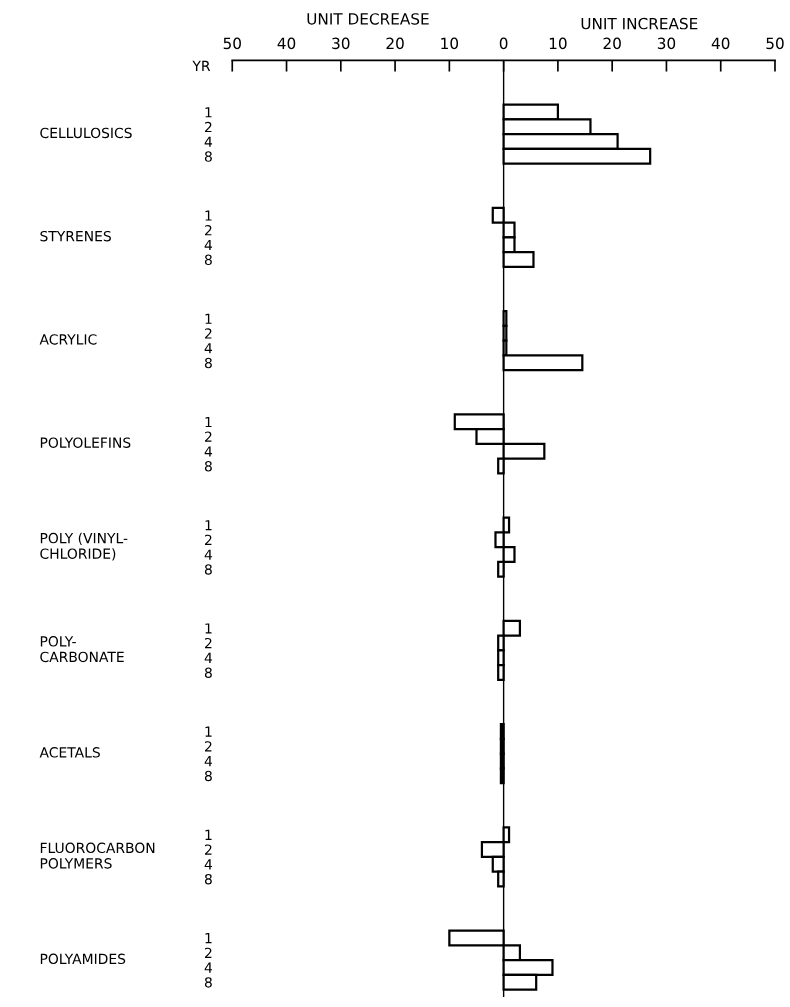  I want to click on text: POLYAMIDES, so click(83, 959).